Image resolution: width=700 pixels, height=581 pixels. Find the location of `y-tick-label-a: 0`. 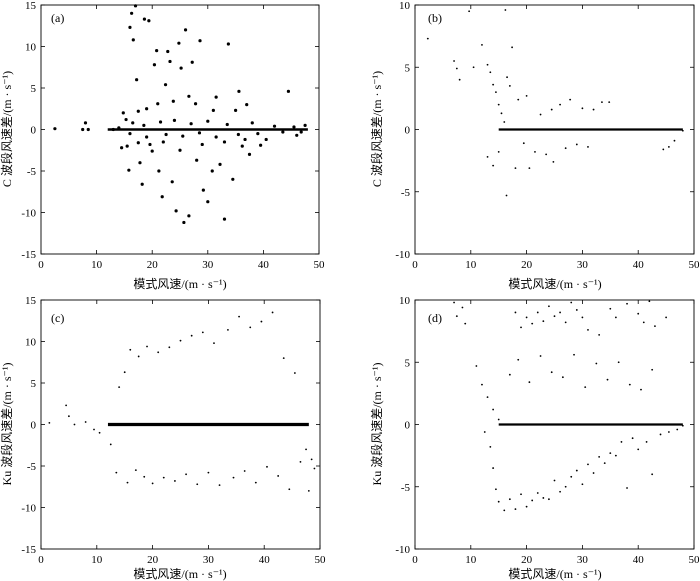

y-tick-label-a: 0 is located at coordinates (34, 131).